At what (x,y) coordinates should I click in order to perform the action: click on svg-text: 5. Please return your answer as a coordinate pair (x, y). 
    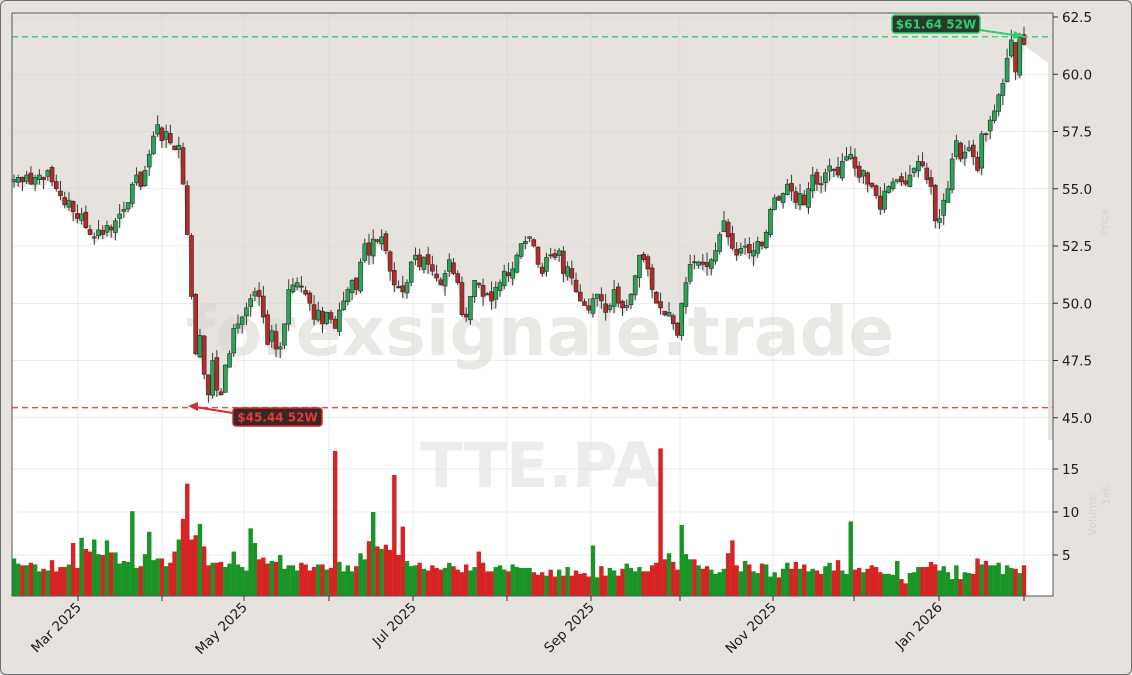
    Looking at the image, I should click on (1066, 556).